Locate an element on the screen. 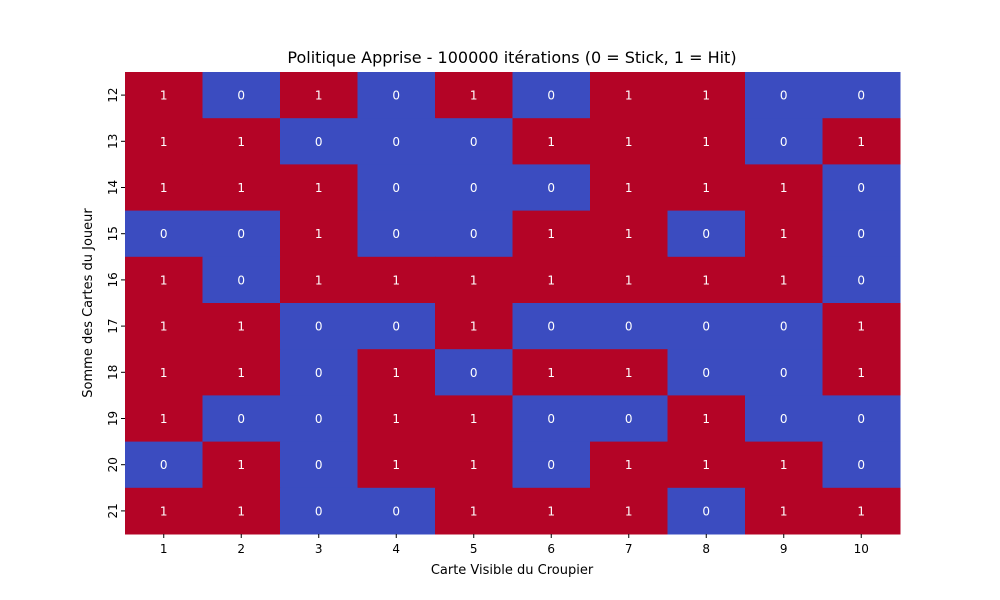 This screenshot has width=1000, height=600. x-tick-label: 7 is located at coordinates (629, 549).